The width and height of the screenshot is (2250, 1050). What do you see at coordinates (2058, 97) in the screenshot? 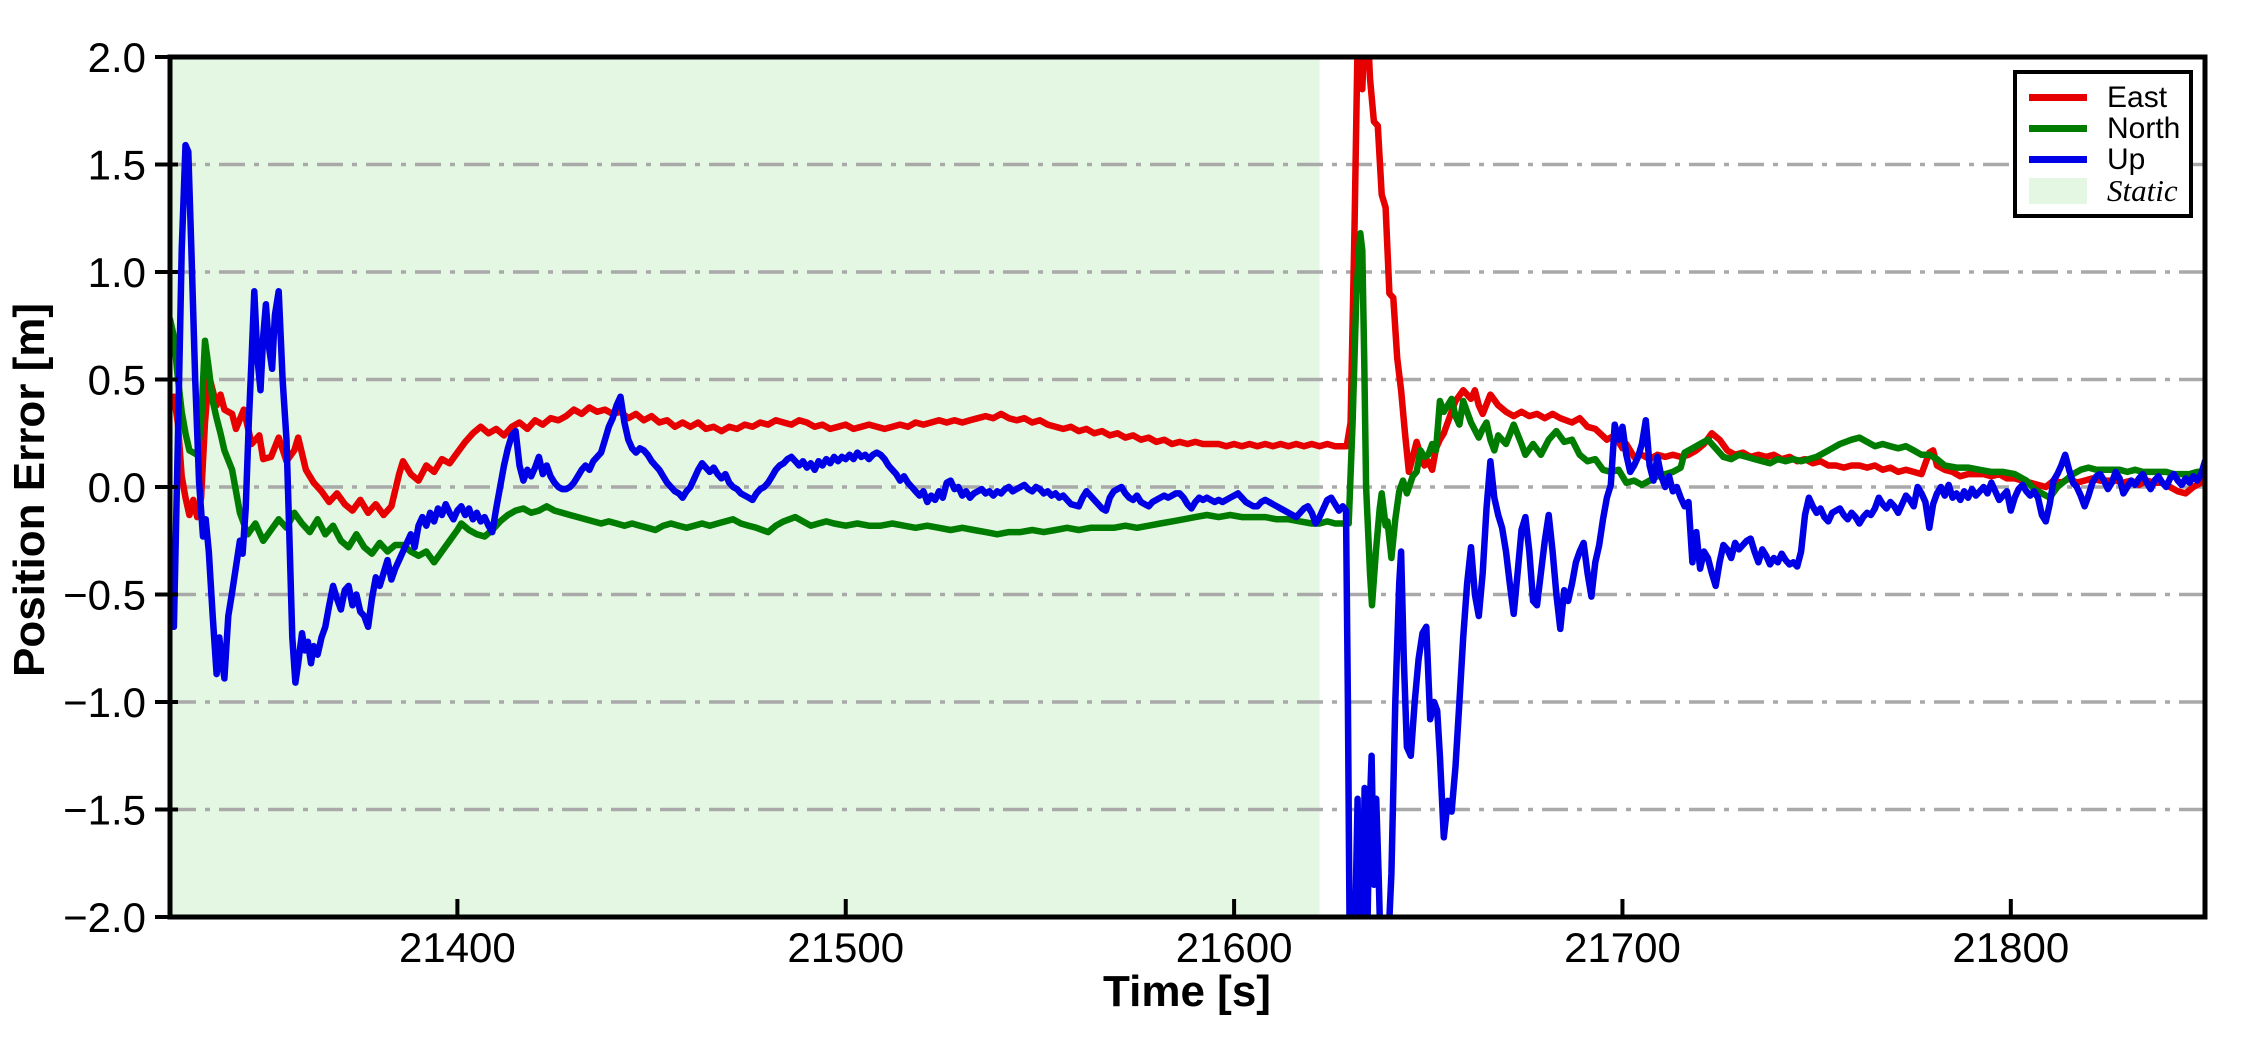
I see `east-line-swatch-icon` at bounding box center [2058, 97].